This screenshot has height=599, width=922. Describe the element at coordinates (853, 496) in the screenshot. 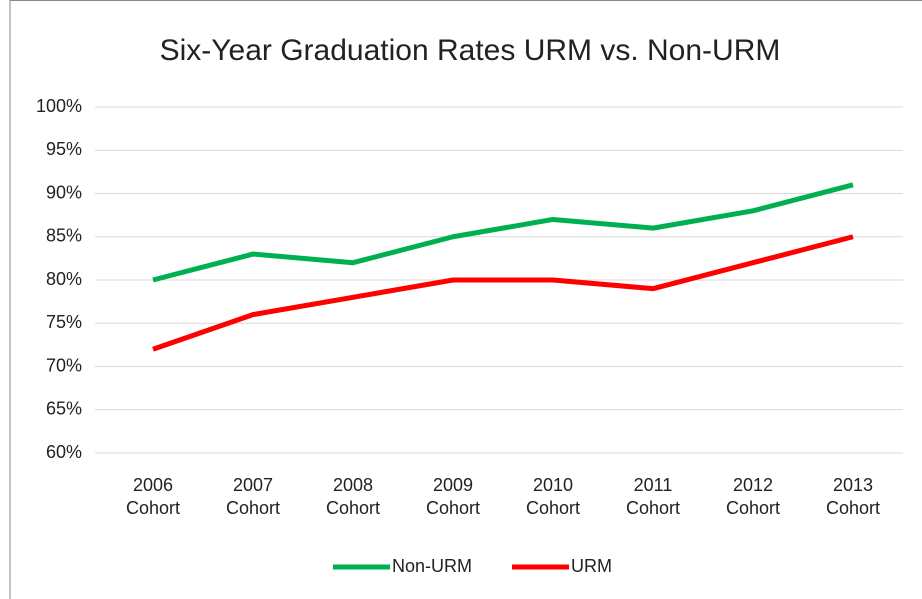

I see `x-tick-label: 2013 Cohort` at that location.